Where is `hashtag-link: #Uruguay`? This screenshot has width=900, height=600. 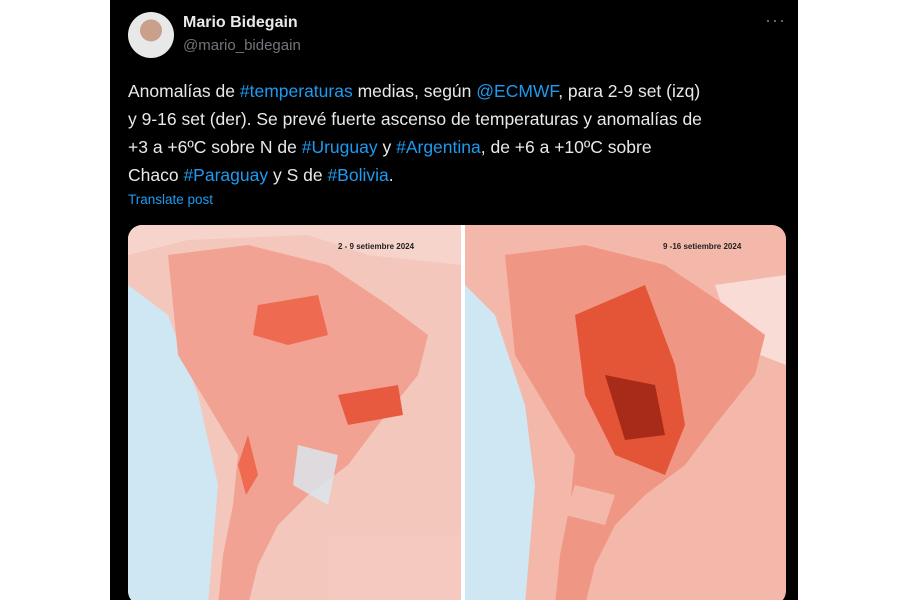
hashtag-link: #Uruguay is located at coordinates (339, 147).